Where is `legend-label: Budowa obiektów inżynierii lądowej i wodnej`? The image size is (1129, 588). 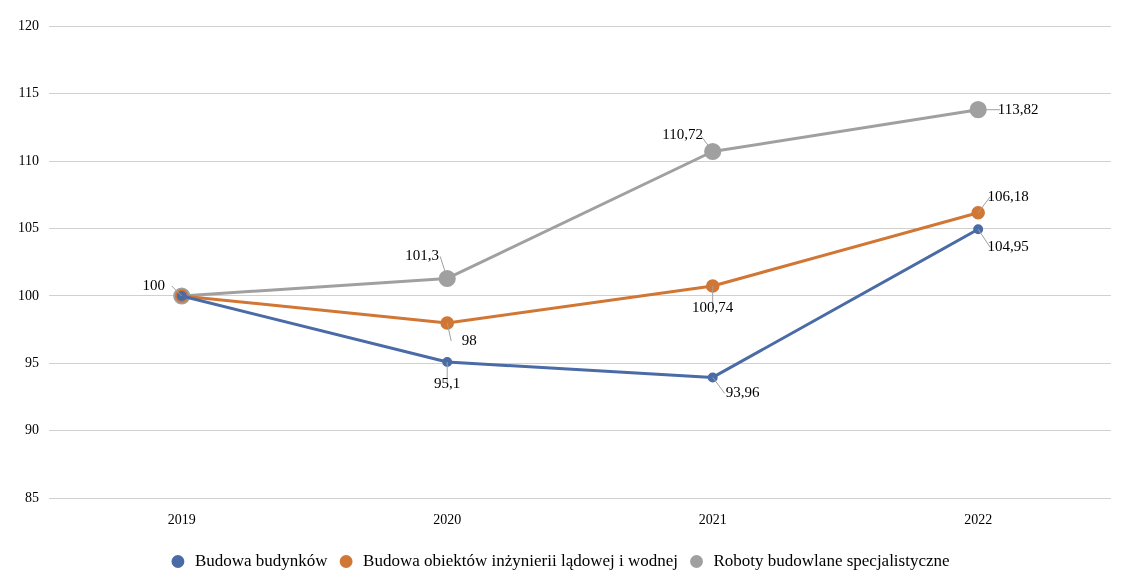 legend-label: Budowa obiektów inżynierii lądowej i wodnej is located at coordinates (521, 560).